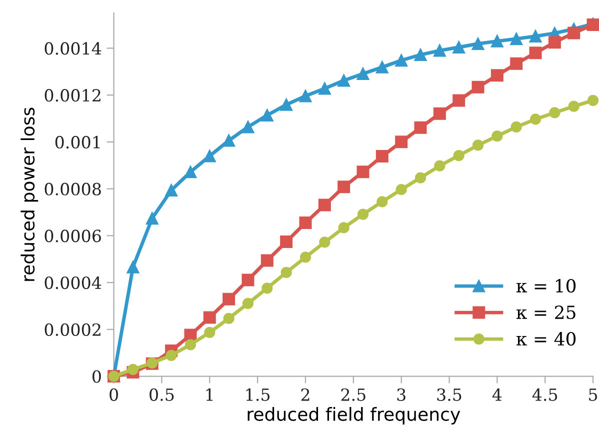  What do you see at coordinates (162, 394) in the screenshot?
I see `x-tick-label: 0.5` at bounding box center [162, 394].